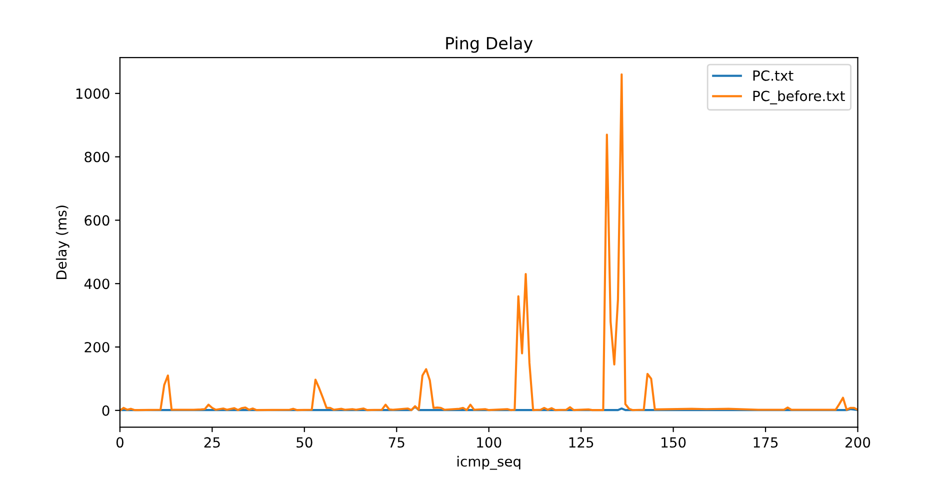 The height and width of the screenshot is (480, 952). Describe the element at coordinates (581, 442) in the screenshot. I see `x-tick-label: 125` at that location.